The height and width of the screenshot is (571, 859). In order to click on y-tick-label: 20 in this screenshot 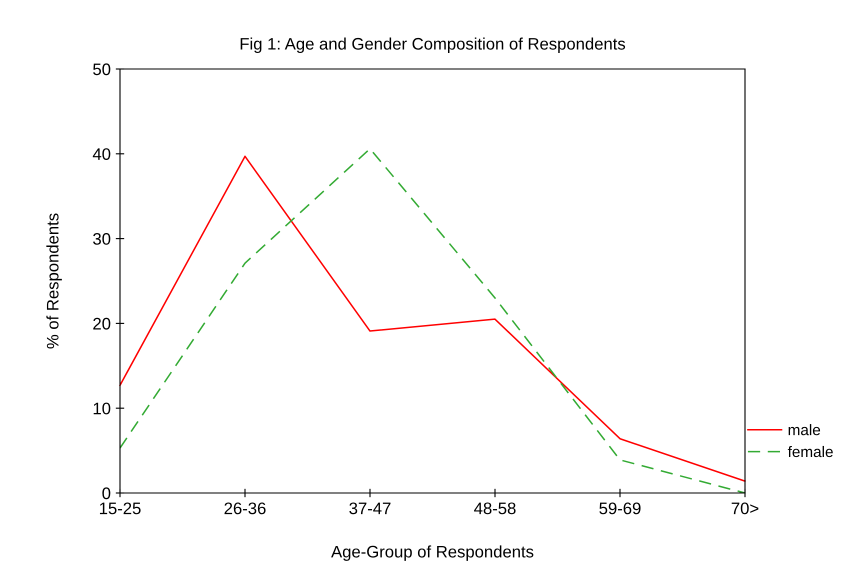, I will do `click(101, 324)`.